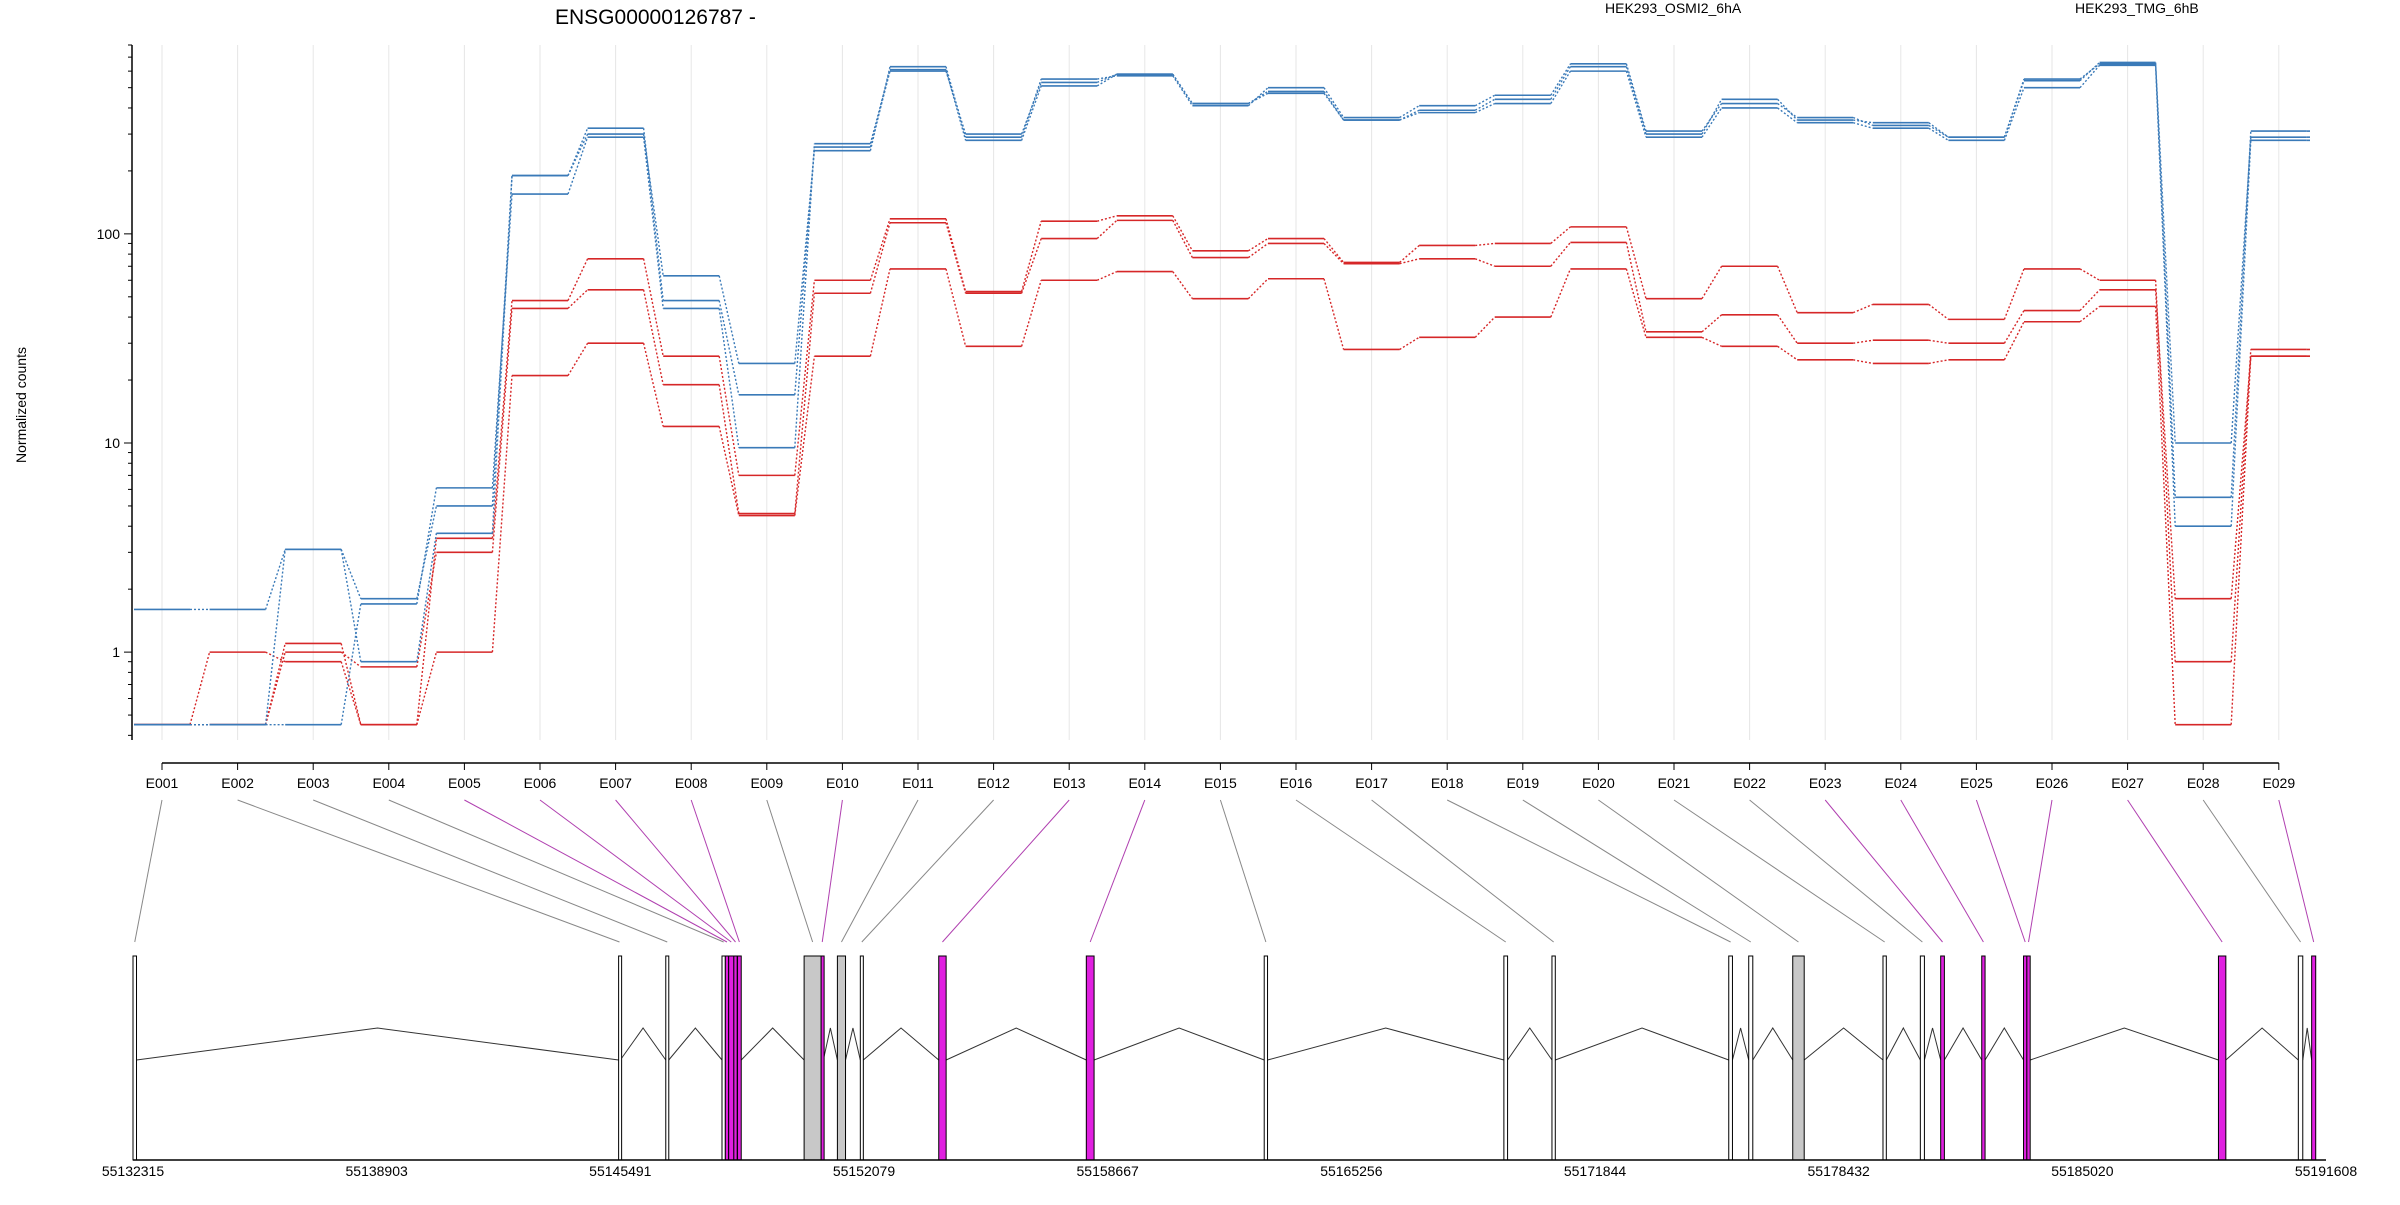 Image resolution: width=2400 pixels, height=1205 pixels. Describe the element at coordinates (1506, 1058) in the screenshot. I see `exon-e016` at that location.